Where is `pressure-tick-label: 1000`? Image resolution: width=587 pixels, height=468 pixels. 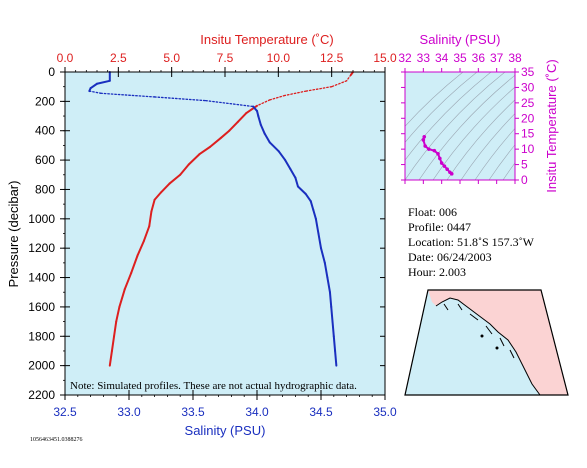
pressure-tick-label: 1000 is located at coordinates (41, 219).